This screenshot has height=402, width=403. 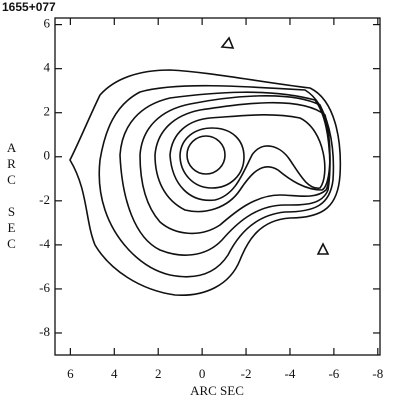 What do you see at coordinates (11, 196) in the screenshot?
I see `y-axis-label: ARC SEC` at bounding box center [11, 196].